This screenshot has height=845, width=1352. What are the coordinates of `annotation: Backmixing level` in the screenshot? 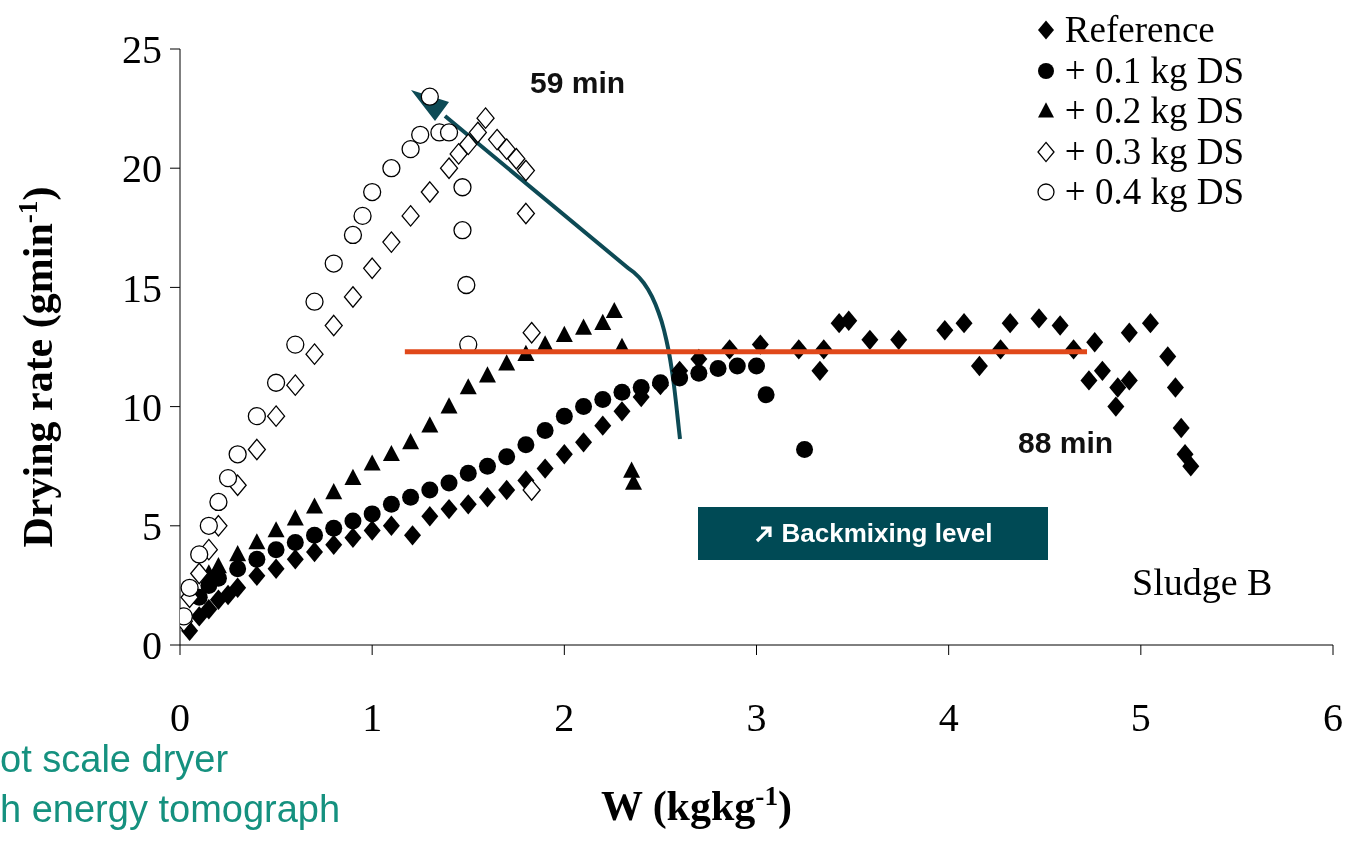 It's located at (887, 533).